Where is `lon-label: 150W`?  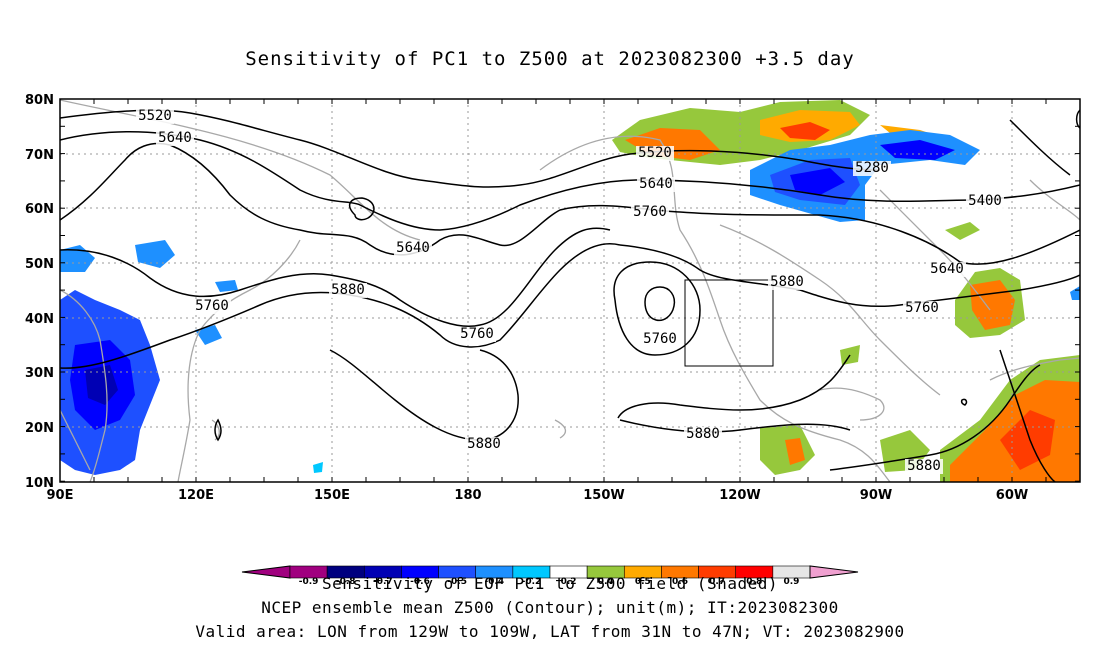
lon-label: 150W is located at coordinates (603, 495).